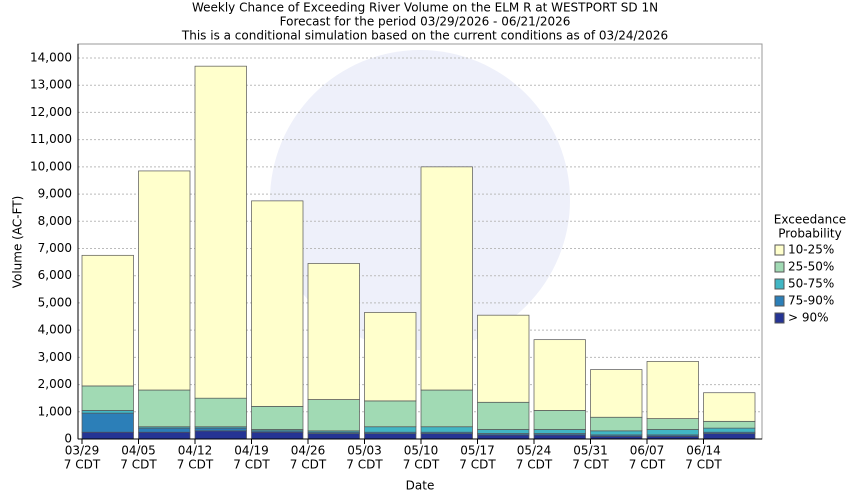  What do you see at coordinates (647, 451) in the screenshot?
I see `x-tick-label: 06/07` at bounding box center [647, 451].